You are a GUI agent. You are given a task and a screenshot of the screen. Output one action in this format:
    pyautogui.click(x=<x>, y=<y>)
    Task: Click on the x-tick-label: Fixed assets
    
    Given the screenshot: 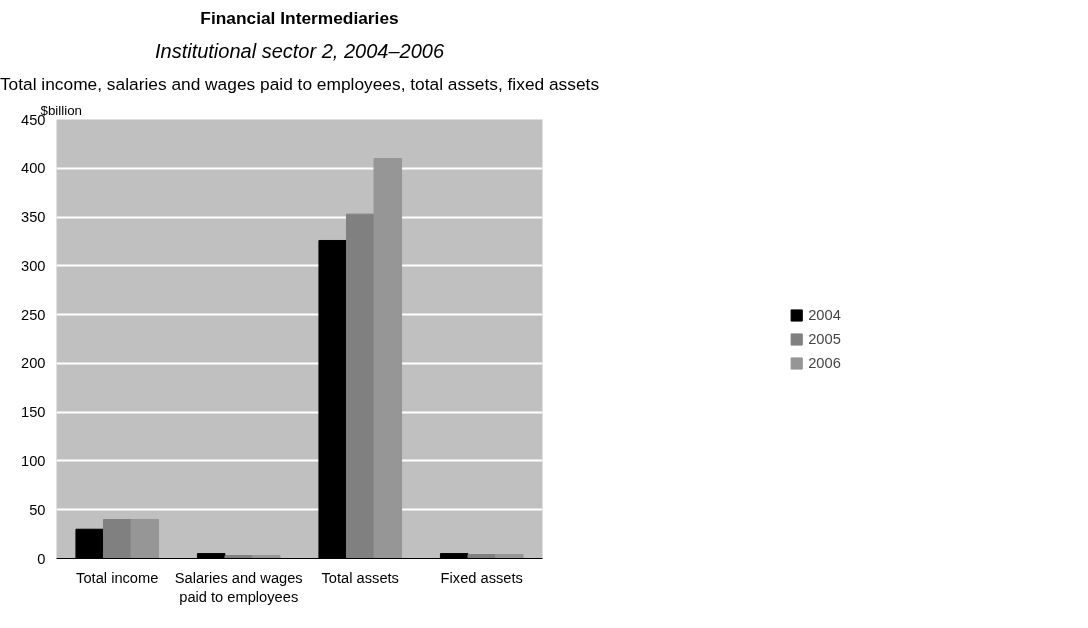 What is the action you would take?
    pyautogui.click(x=481, y=577)
    